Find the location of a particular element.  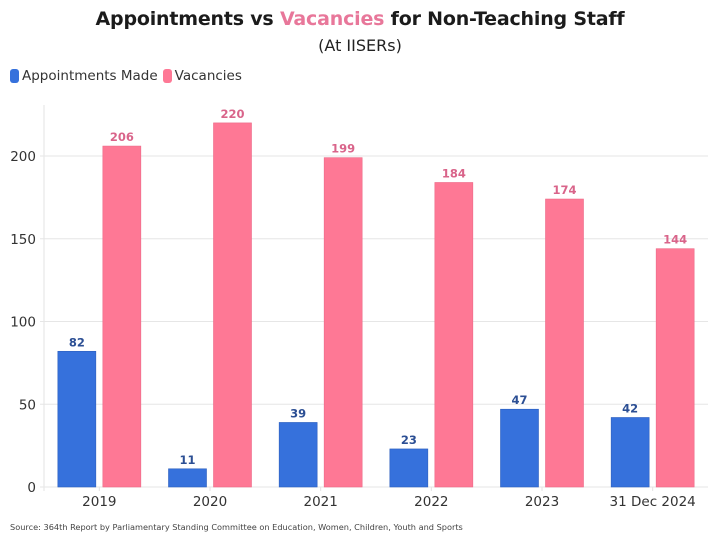

x-tick-label: 2022 is located at coordinates (431, 502).